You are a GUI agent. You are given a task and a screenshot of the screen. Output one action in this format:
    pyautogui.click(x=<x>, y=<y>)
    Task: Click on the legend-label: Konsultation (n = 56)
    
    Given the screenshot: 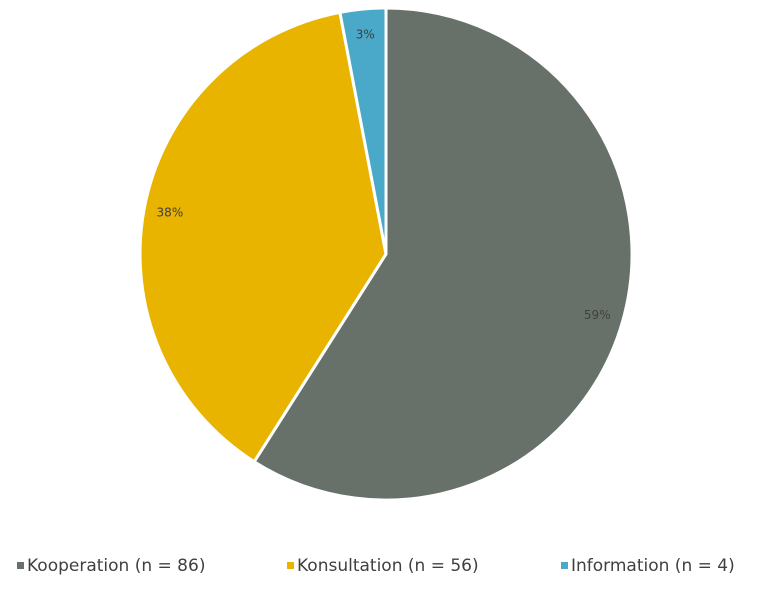 What is the action you would take?
    pyautogui.click(x=388, y=566)
    